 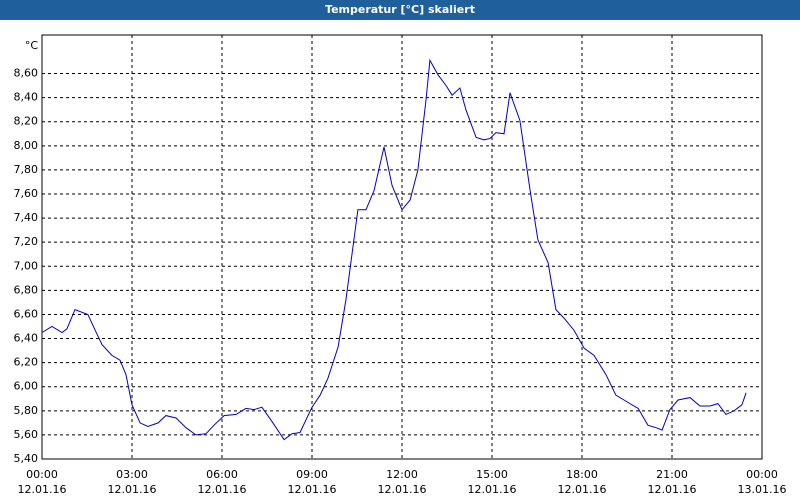 What do you see at coordinates (26, 458) in the screenshot?
I see `y-tick-label: 5,40` at bounding box center [26, 458].